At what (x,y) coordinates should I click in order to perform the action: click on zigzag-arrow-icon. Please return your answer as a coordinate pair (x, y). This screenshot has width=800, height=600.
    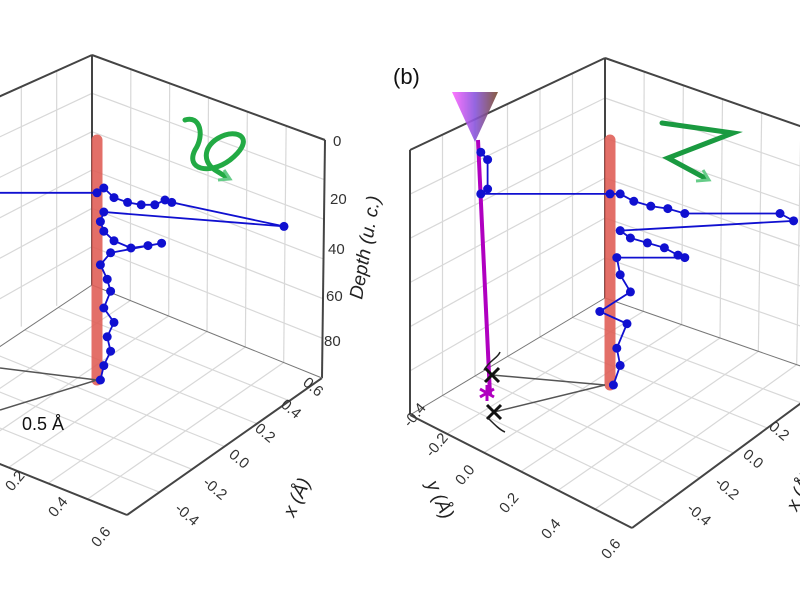
    Looking at the image, I should click on (701, 150).